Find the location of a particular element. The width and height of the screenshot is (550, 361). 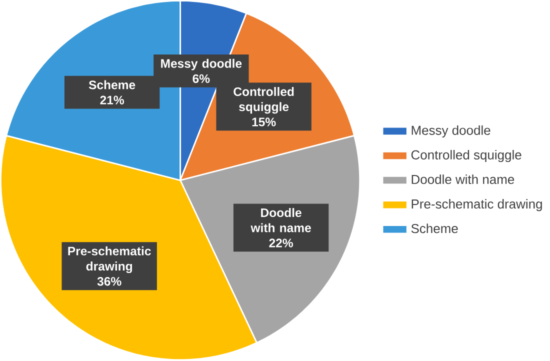

legend-label: Pre-schematic drawing is located at coordinates (477, 205).